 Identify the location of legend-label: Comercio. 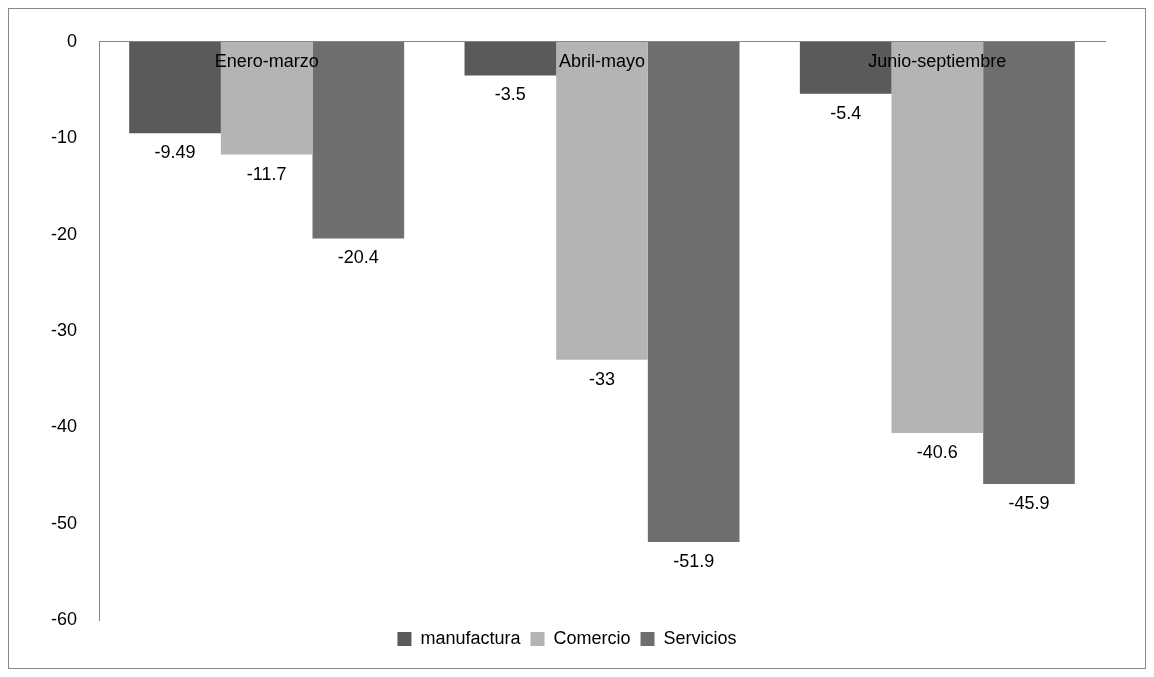
(592, 637).